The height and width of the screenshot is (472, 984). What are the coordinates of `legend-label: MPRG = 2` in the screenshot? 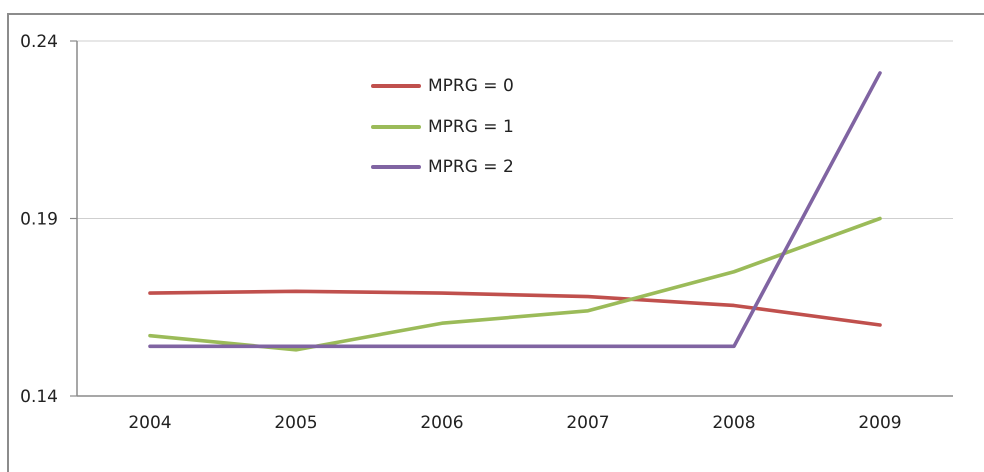 It's located at (471, 167).